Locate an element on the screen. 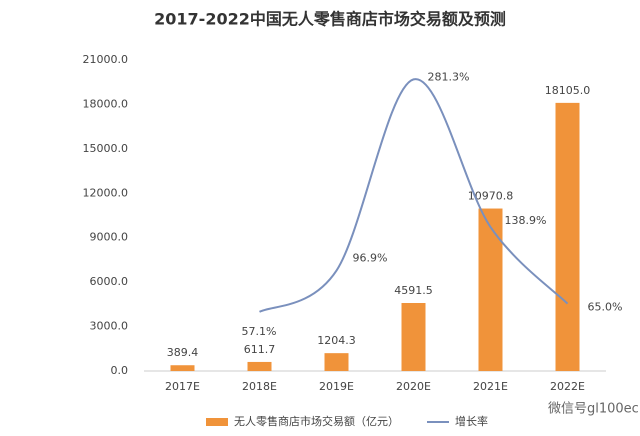  watermark: 微信号gl100ec is located at coordinates (593, 409).